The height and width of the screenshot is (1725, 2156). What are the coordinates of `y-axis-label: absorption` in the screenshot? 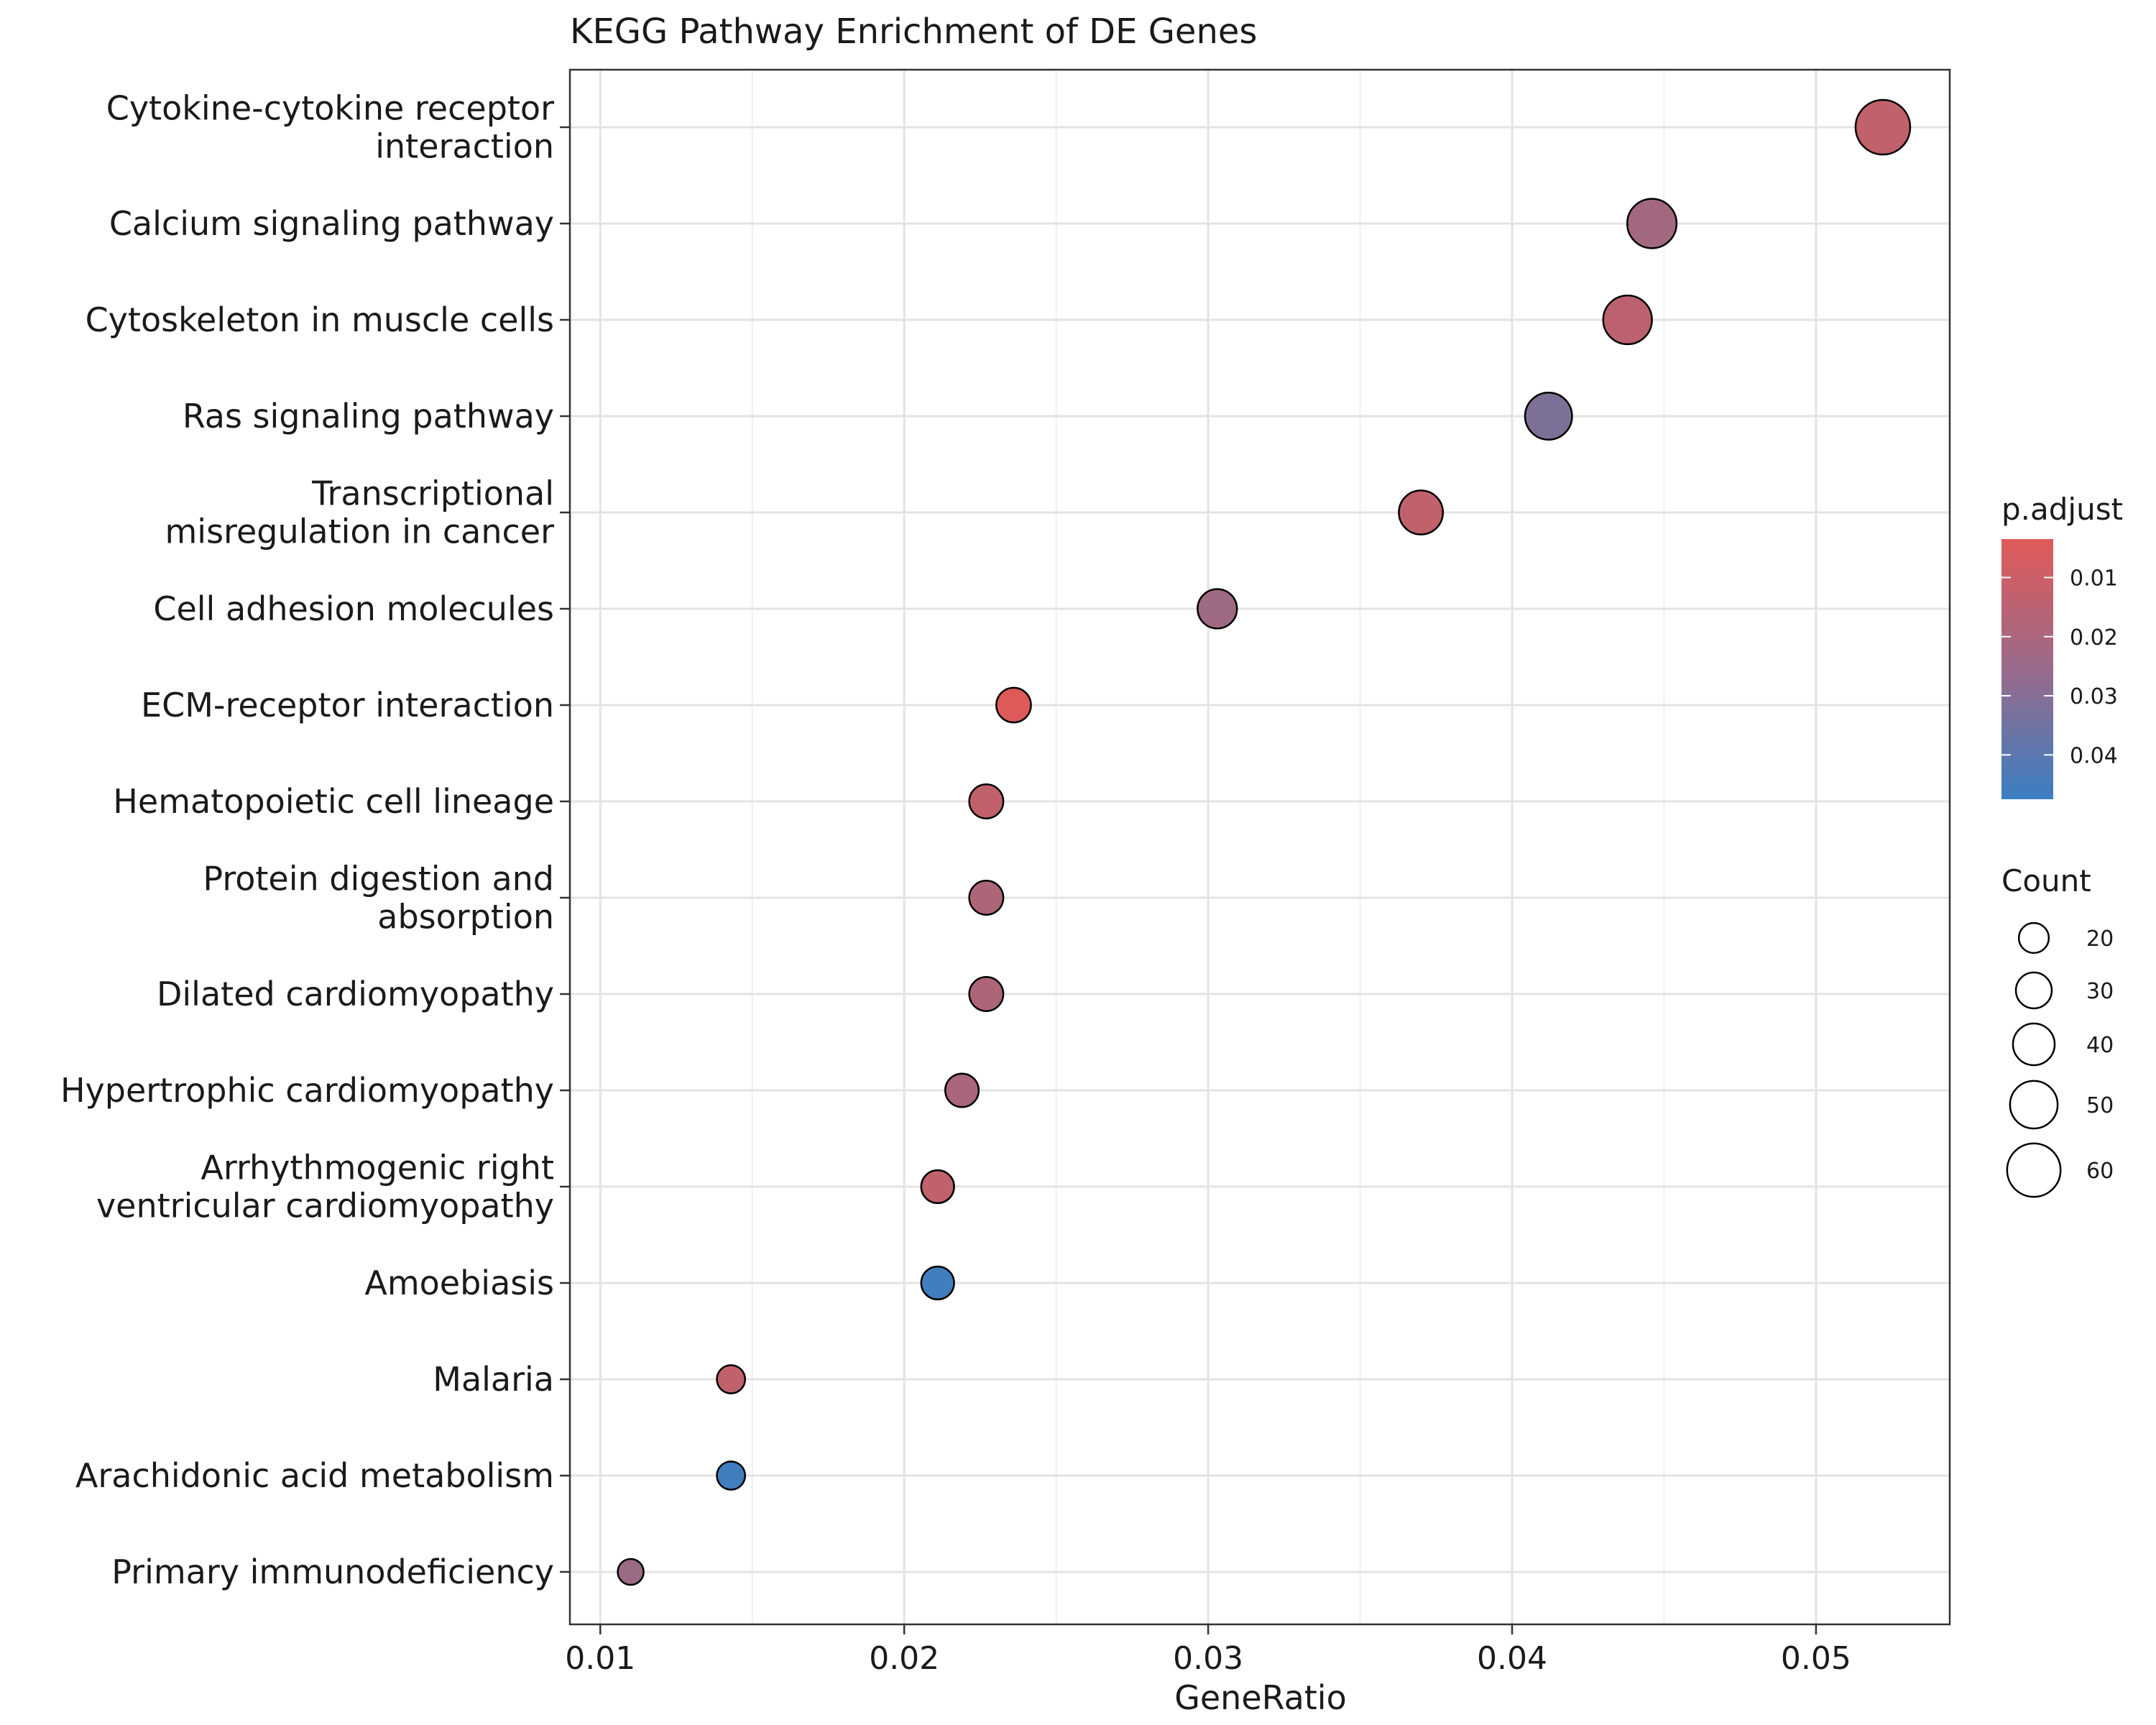 It's located at (465, 917).